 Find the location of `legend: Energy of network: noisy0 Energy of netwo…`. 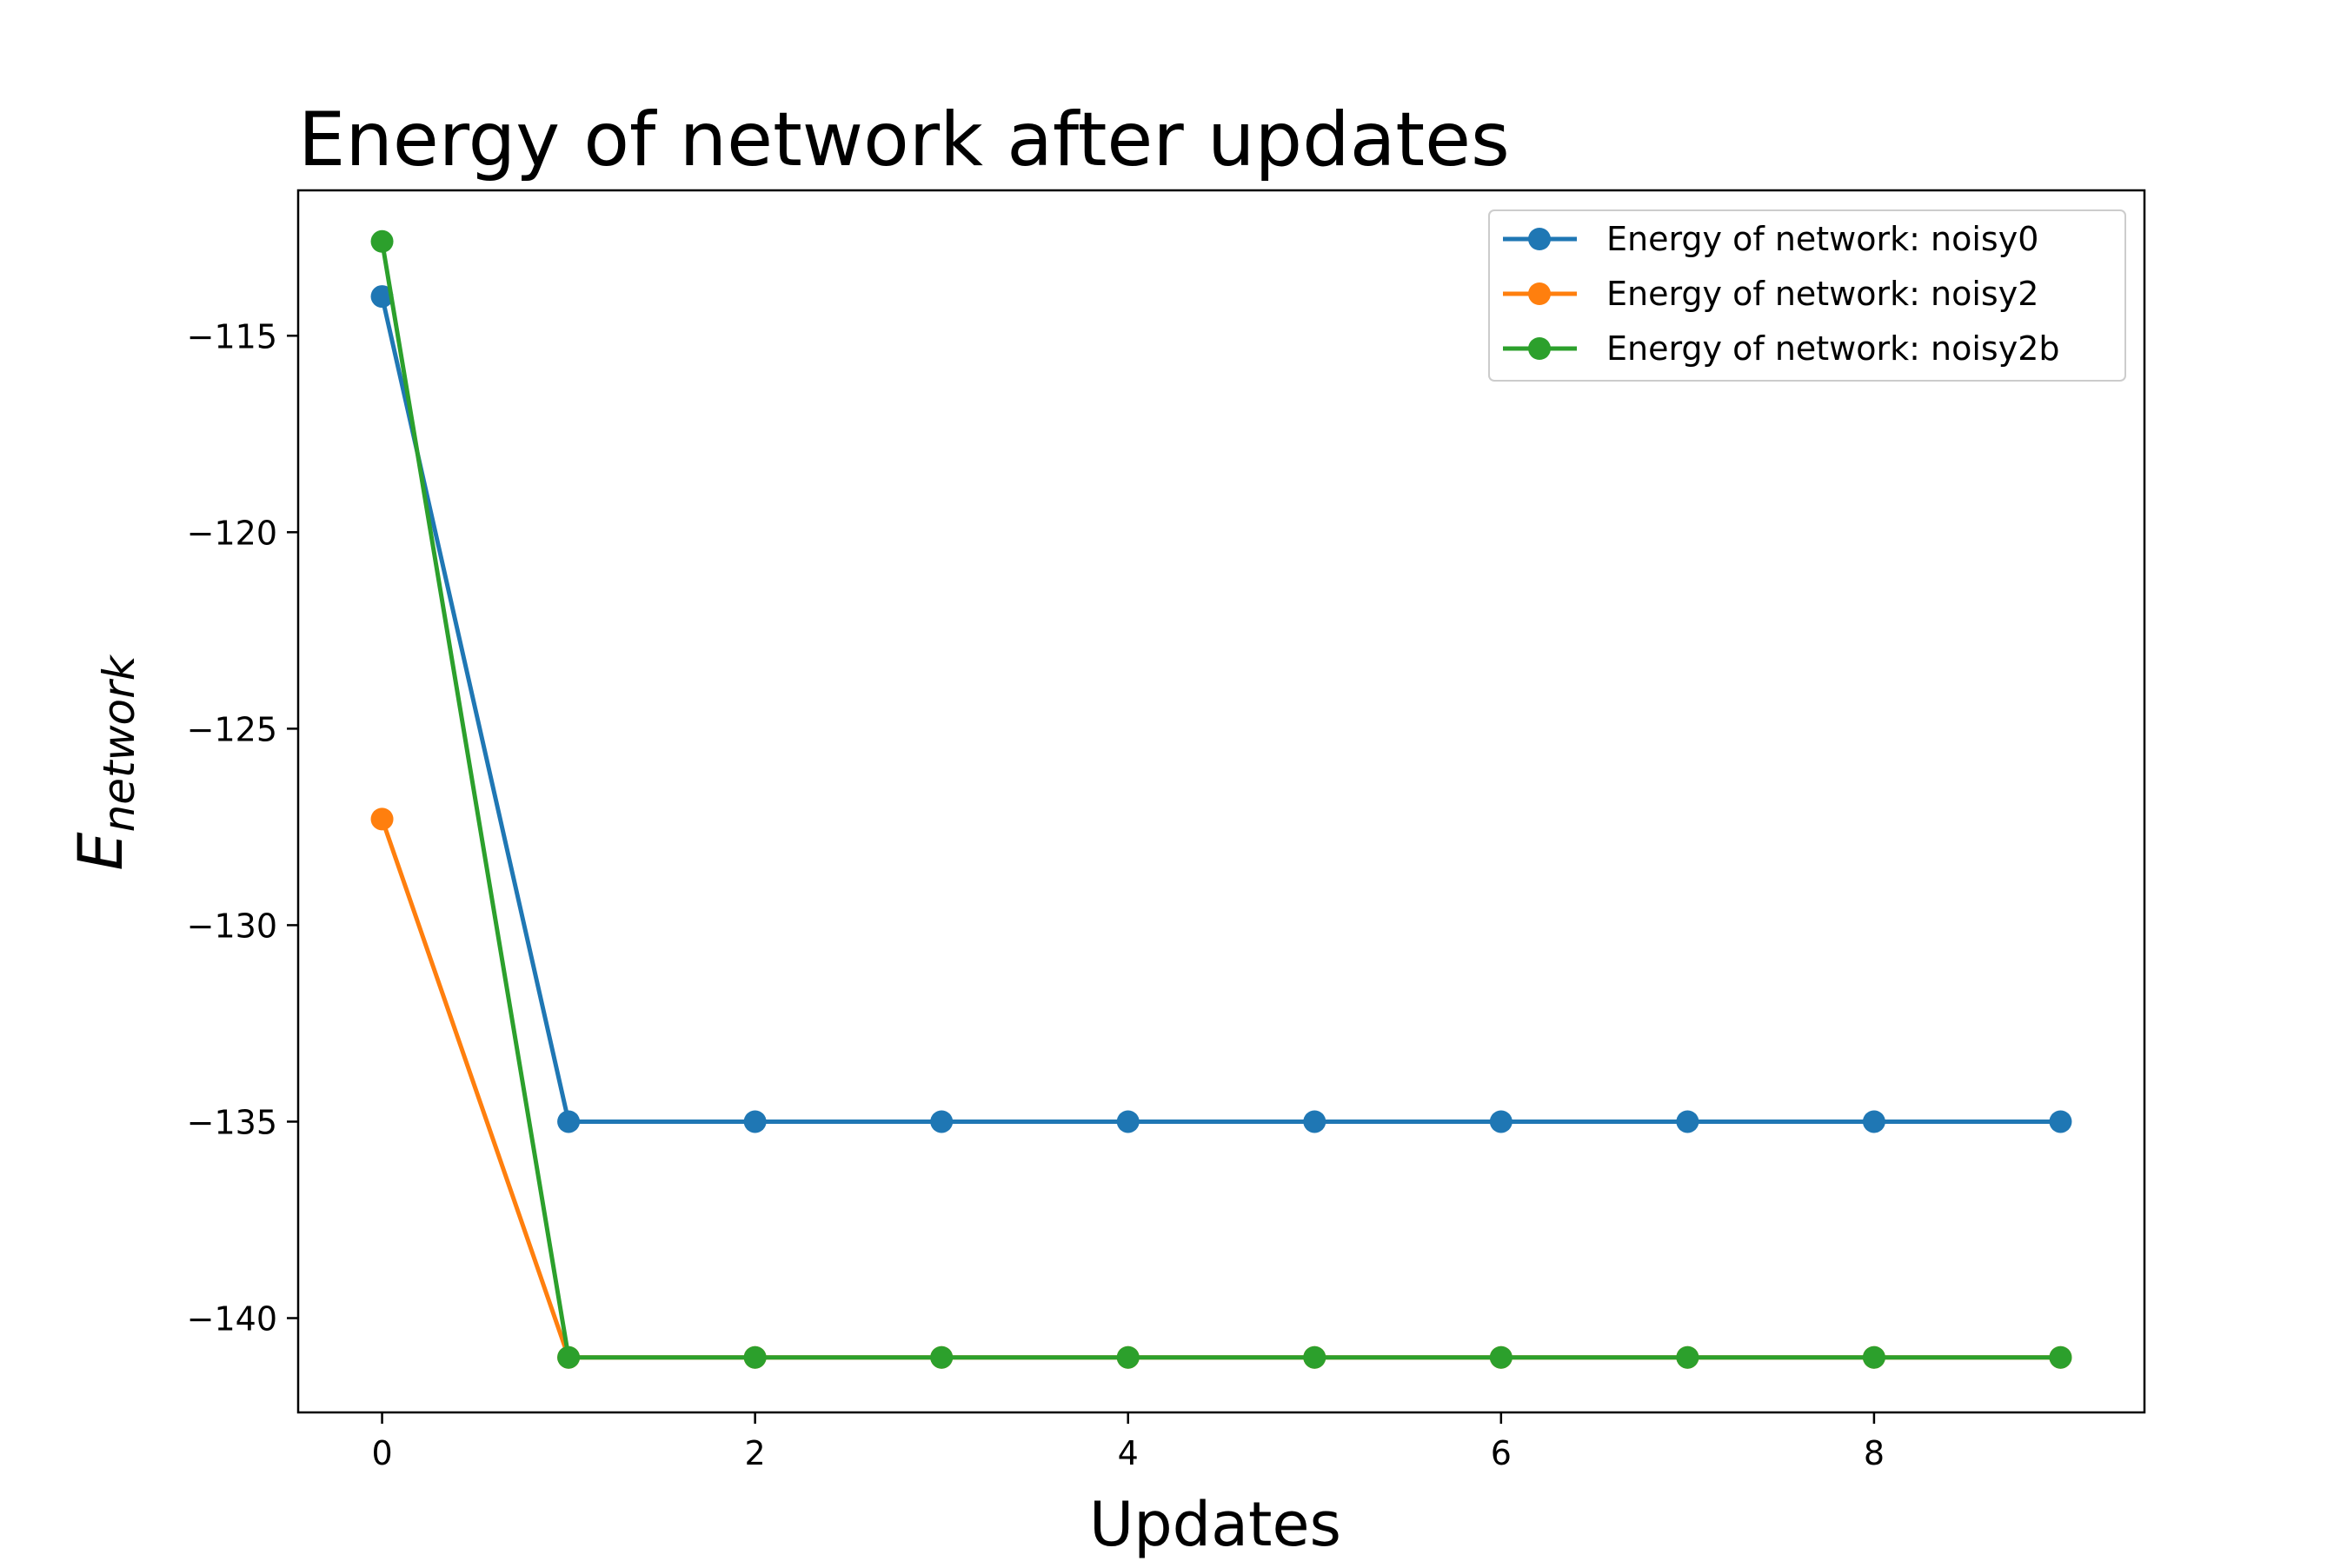

legend: Energy of network: noisy0 Energy of netwo… is located at coordinates (1807, 295).